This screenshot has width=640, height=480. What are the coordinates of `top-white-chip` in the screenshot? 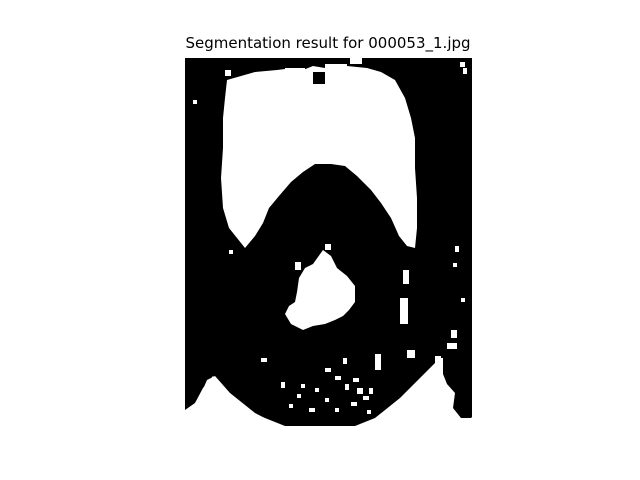 It's located at (356, 61).